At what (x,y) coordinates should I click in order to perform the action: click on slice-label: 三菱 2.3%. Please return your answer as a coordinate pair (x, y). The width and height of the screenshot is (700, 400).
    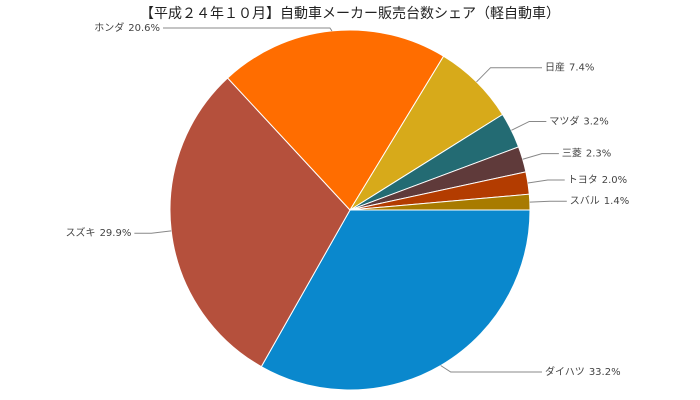
    Looking at the image, I should click on (586, 154).